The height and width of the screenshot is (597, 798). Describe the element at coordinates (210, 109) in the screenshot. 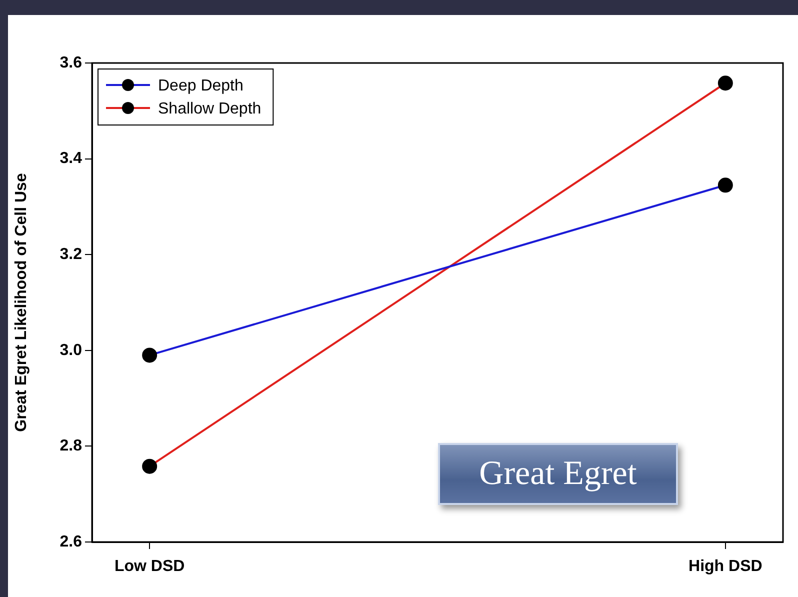

I see `legend-label: Shallow Depth` at that location.